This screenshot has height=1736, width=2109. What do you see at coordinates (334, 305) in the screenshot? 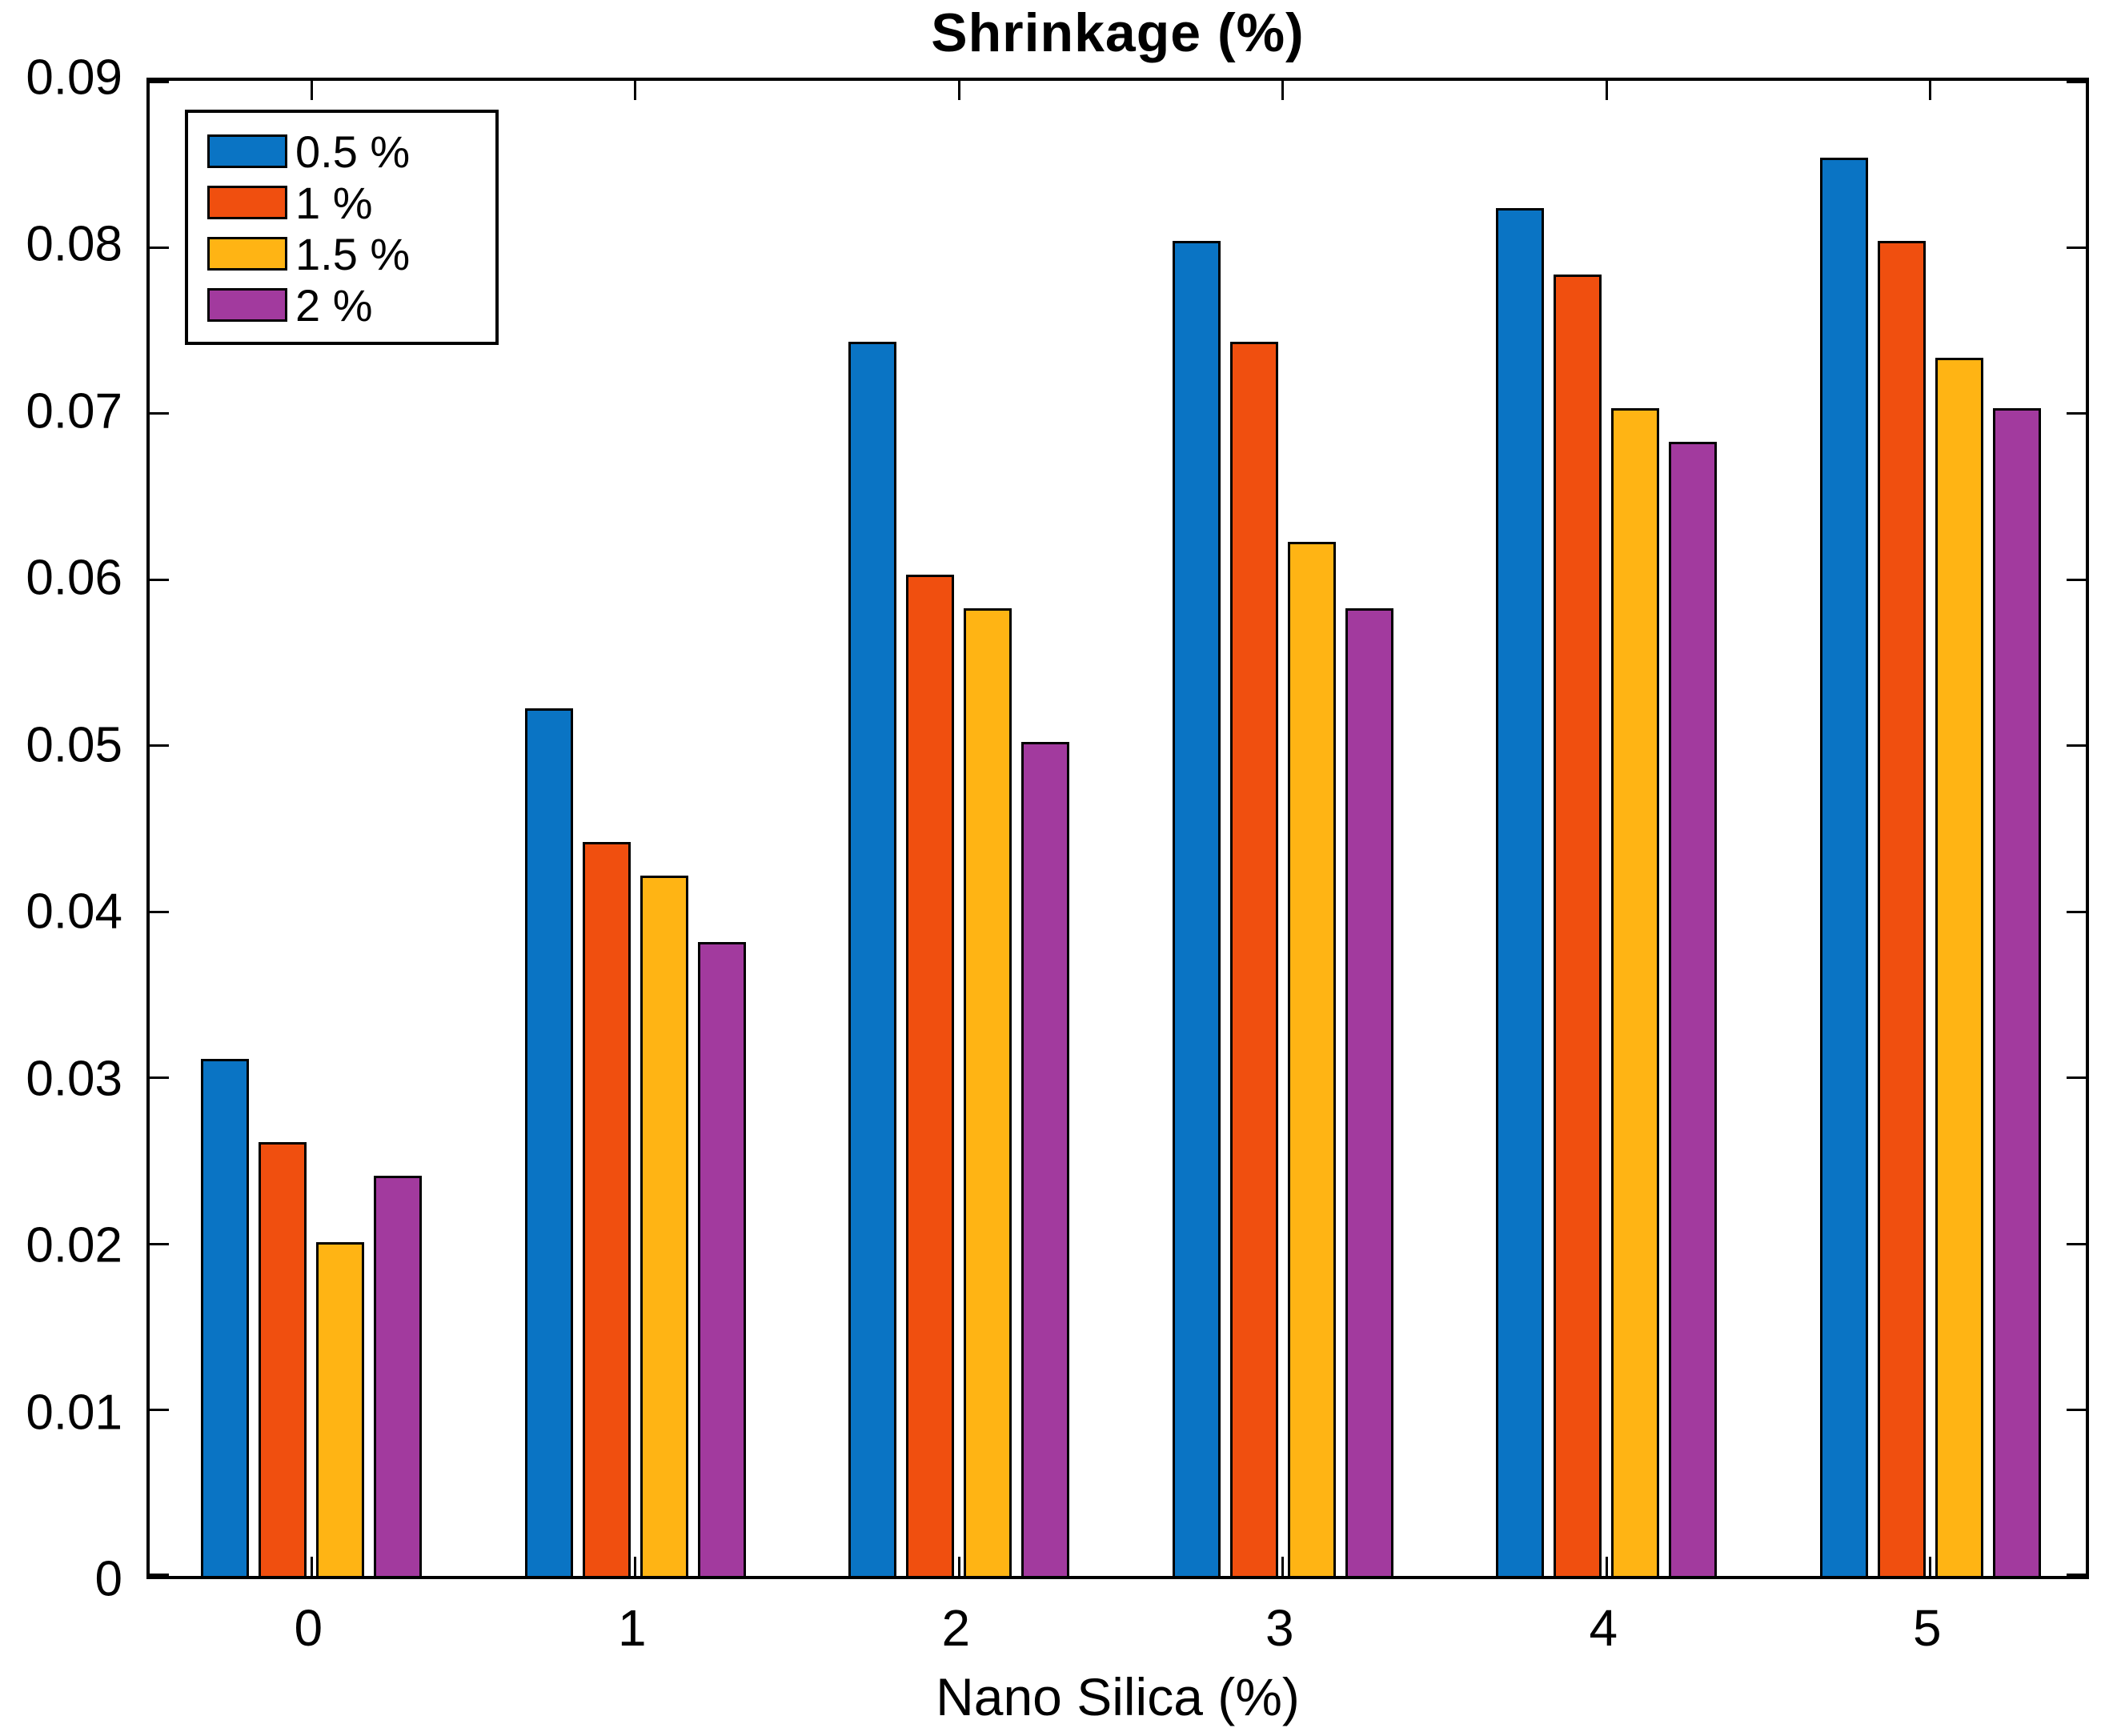
I see `legend-item-label: 2 %` at bounding box center [334, 305].